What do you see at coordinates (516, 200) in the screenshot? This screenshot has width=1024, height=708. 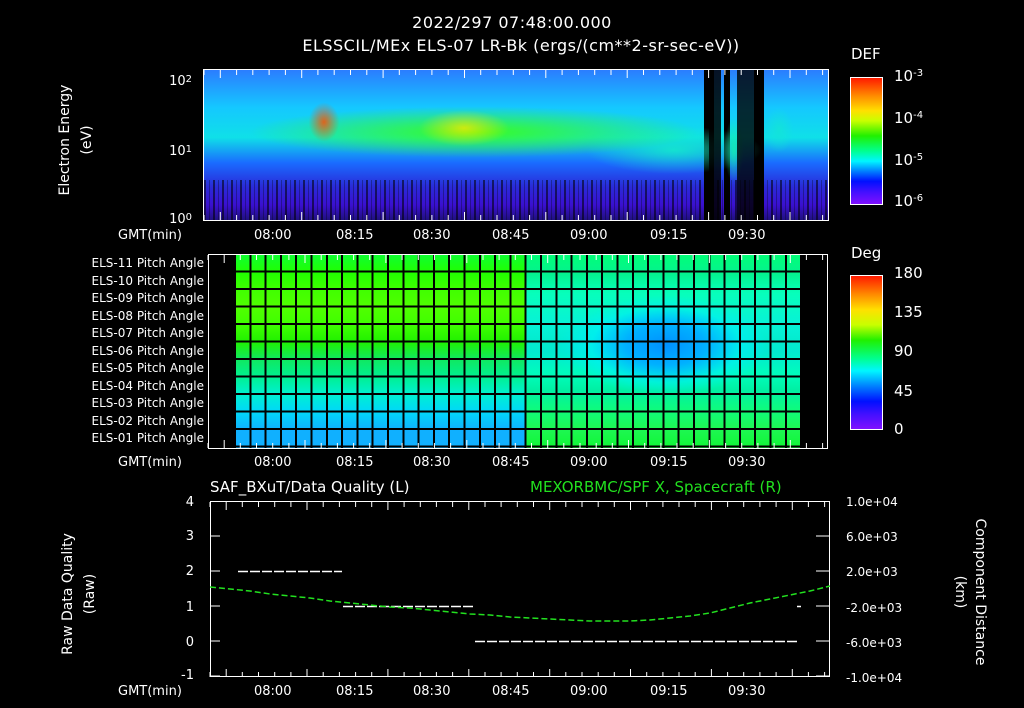 I see `spectrogram-noise-band` at bounding box center [516, 200].